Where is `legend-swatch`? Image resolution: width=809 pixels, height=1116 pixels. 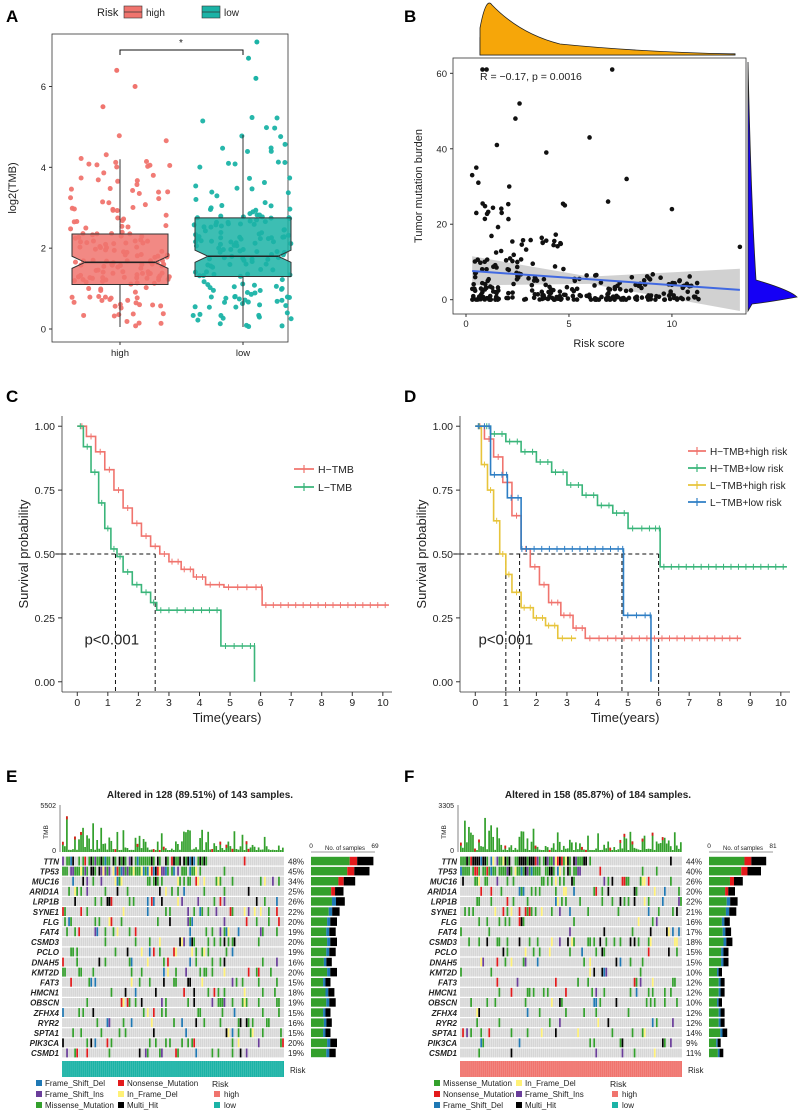 legend-swatch is located at coordinates (39, 1105).